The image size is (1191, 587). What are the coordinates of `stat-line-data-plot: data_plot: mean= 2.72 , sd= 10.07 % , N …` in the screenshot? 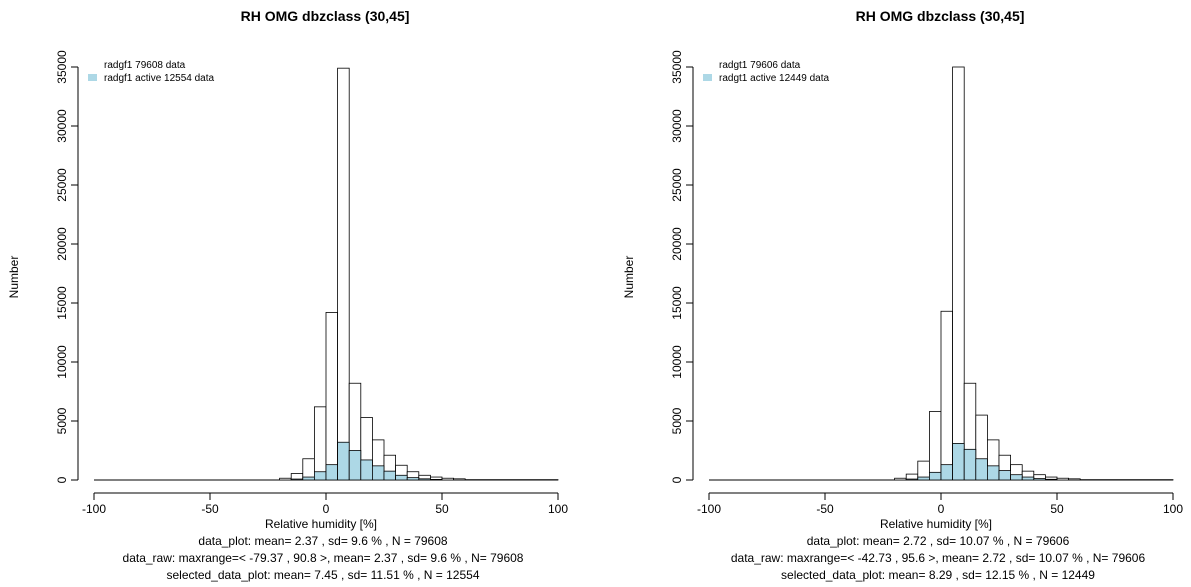 It's located at (938, 541).